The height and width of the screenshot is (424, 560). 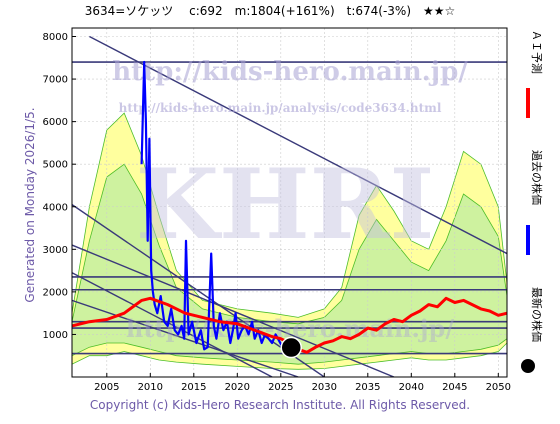 What do you see at coordinates (537, 52) in the screenshot?
I see `legend-label-0: ＡＩ予測` at bounding box center [537, 52].